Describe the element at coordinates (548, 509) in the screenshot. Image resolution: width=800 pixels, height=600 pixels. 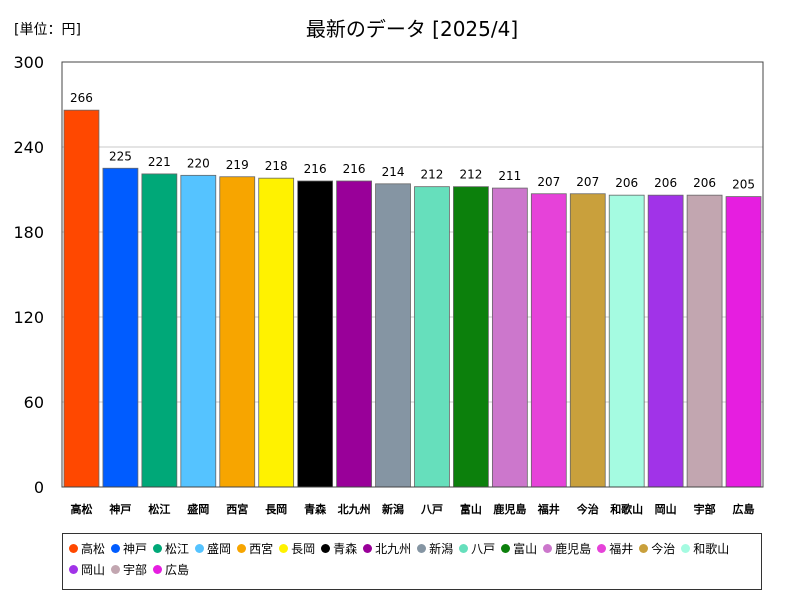
I see `x-tick-label: 福井` at that location.